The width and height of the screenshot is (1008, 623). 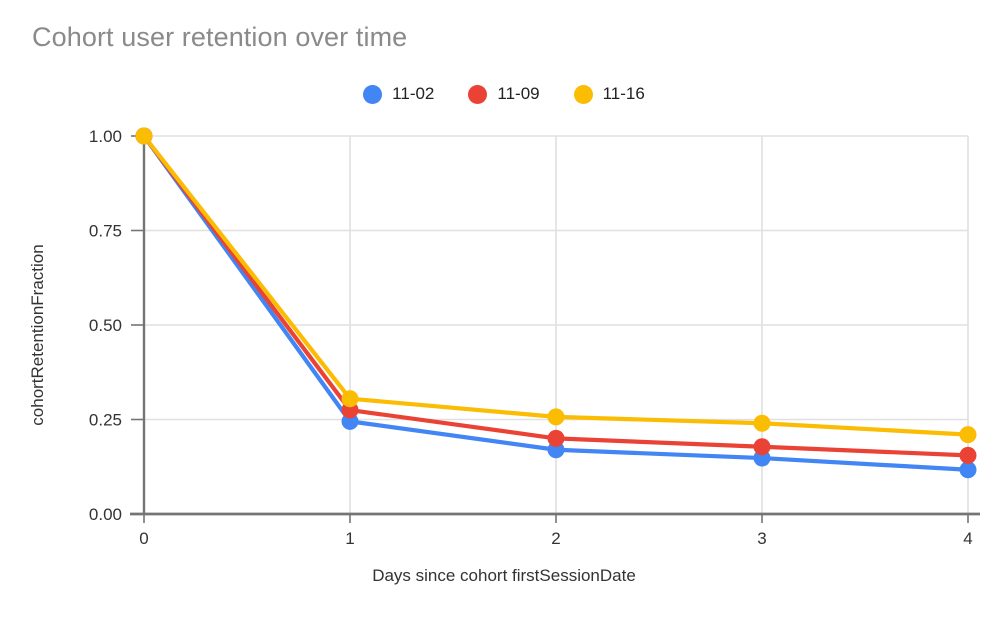 What do you see at coordinates (349, 538) in the screenshot?
I see `x-tick-label: 1` at bounding box center [349, 538].